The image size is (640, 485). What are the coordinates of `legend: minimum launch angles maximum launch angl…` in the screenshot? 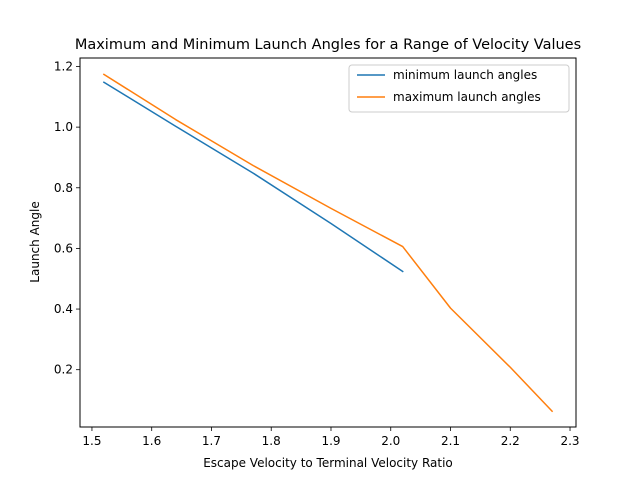 It's located at (459, 88).